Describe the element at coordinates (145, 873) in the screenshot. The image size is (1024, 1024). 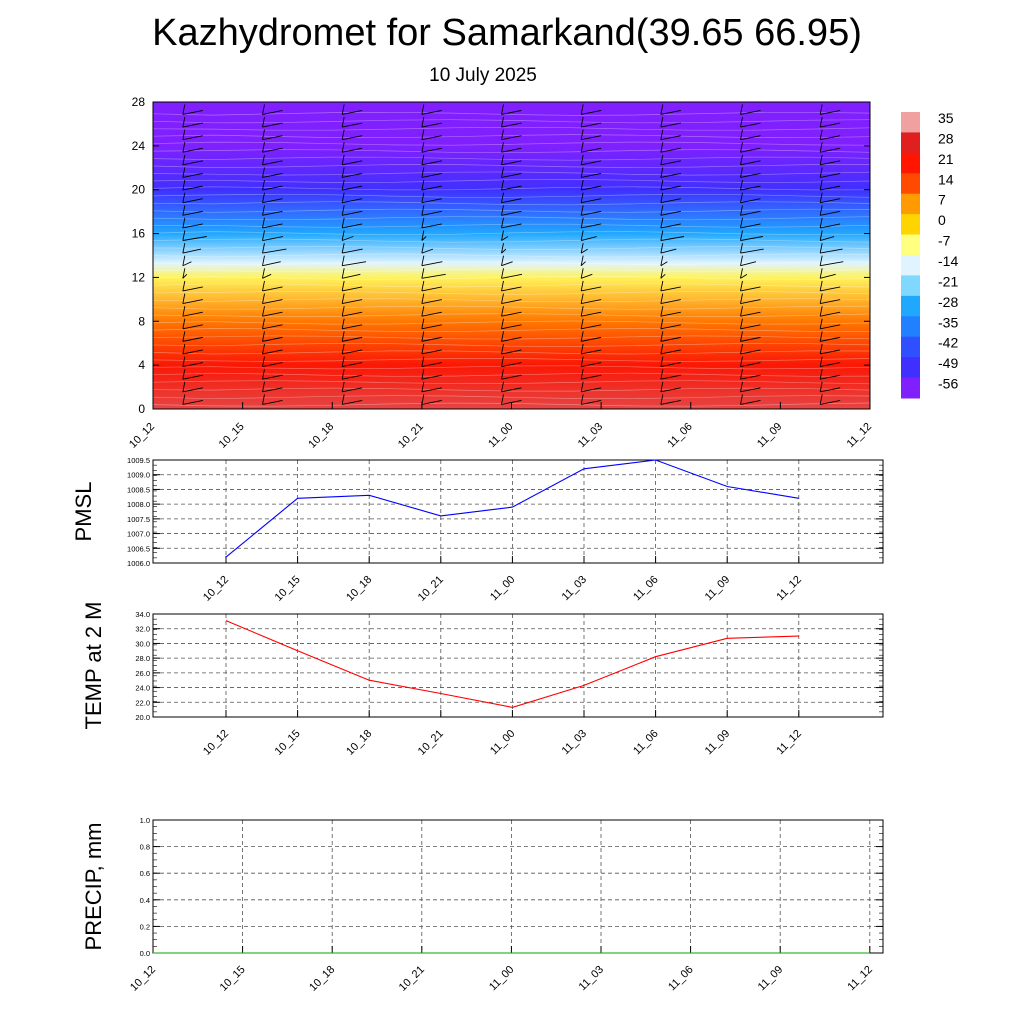
I see `y-tick-label: 0.6` at that location.